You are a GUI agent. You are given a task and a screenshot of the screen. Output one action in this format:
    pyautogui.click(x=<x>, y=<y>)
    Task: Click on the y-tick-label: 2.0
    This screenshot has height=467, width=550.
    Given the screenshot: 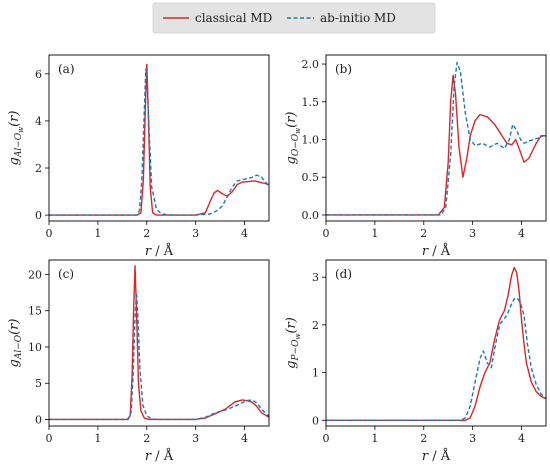 What is the action you would take?
    pyautogui.click(x=311, y=64)
    